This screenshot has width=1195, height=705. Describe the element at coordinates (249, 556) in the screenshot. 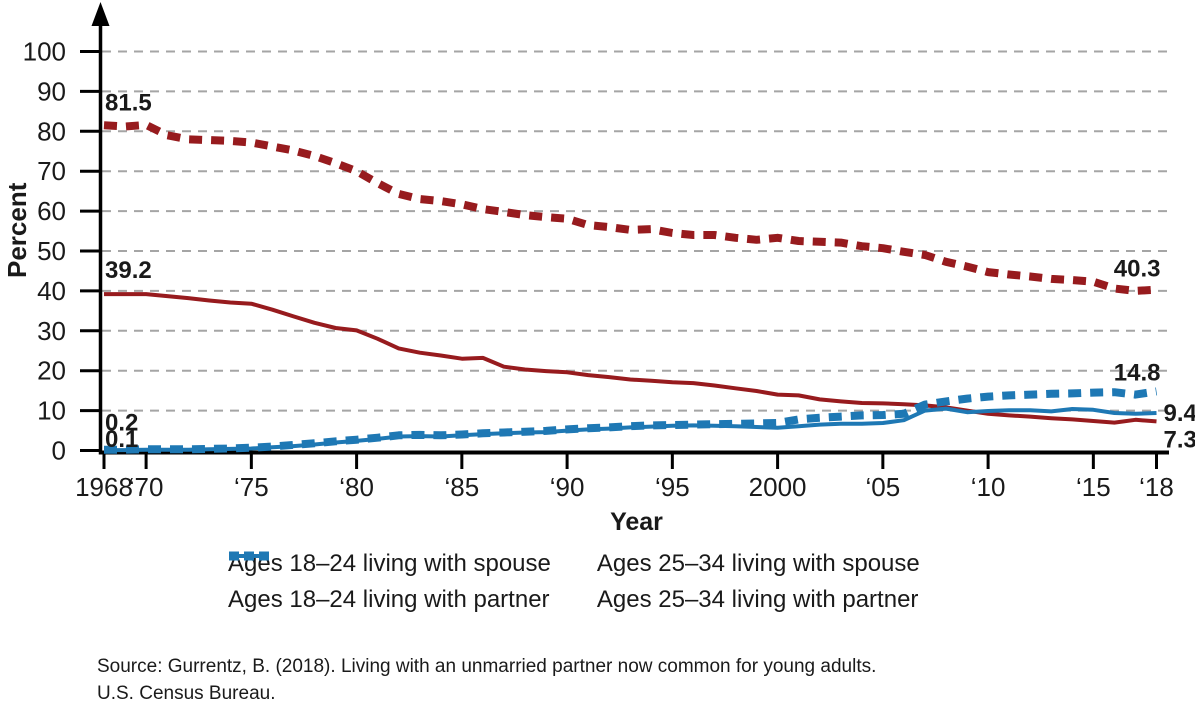

I see `legend-swatch-dashed` at that location.